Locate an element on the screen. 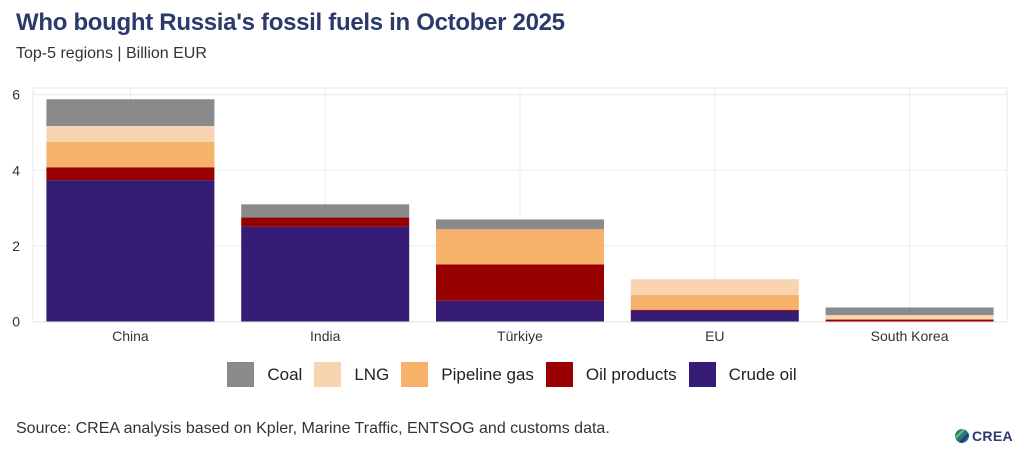  legend-item-pipeline-gas: Pipeline gas is located at coordinates (467, 374).